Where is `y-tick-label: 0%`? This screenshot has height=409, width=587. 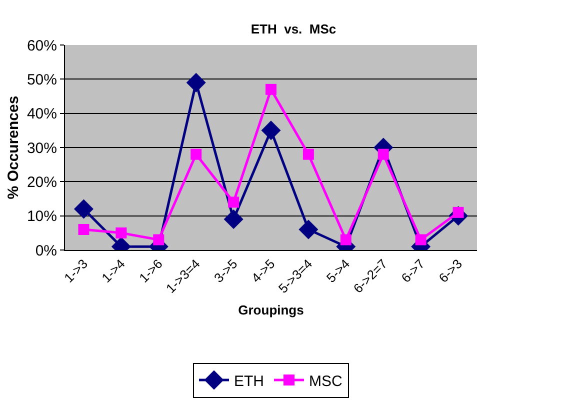
y-tick-label: 0% is located at coordinates (46, 251).